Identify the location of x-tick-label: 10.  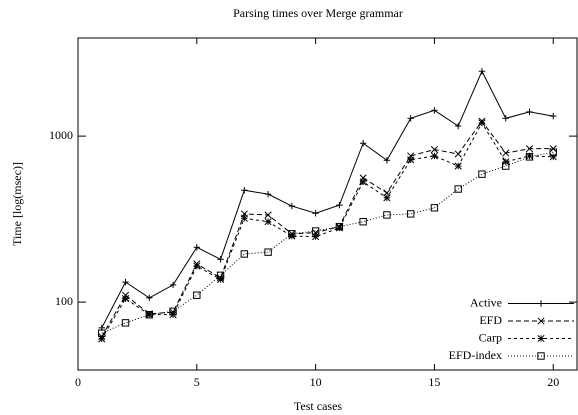
(316, 382).